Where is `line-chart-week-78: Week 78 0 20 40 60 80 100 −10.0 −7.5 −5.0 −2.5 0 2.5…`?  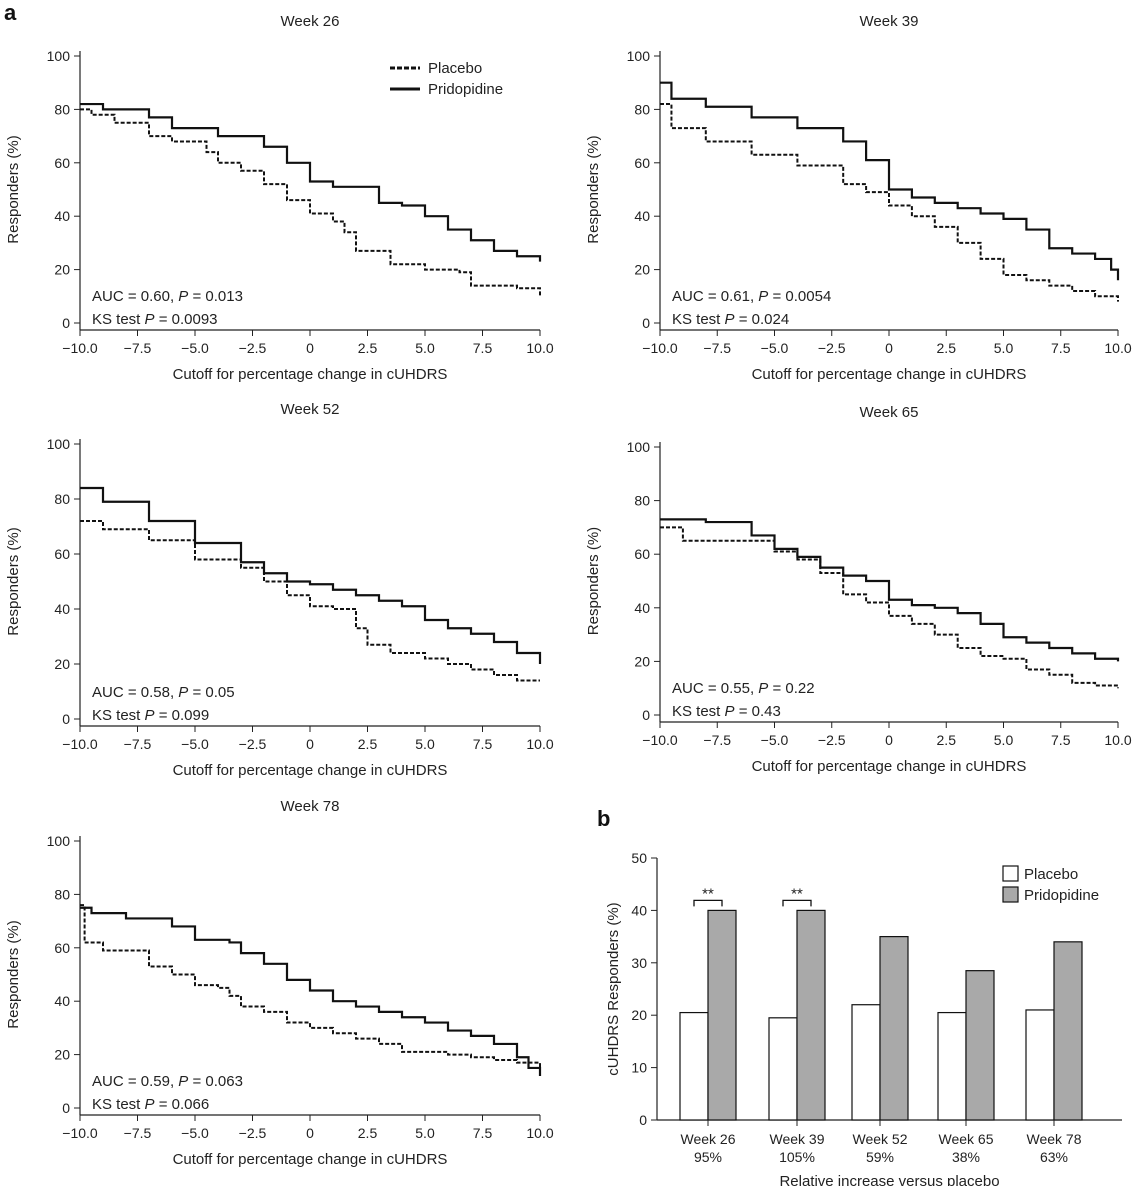 line-chart-week-78: Week 78 0 20 40 60 80 100 −10.0 −7.5 −5.0 −2.5 0 2.5… is located at coordinates (279, 983).